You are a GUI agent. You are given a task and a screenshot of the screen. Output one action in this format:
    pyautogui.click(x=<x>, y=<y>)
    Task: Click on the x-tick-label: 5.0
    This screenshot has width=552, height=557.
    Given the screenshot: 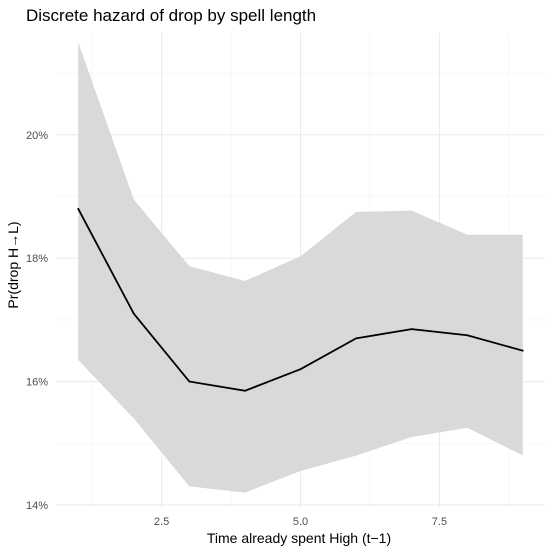 What is the action you would take?
    pyautogui.click(x=300, y=522)
    